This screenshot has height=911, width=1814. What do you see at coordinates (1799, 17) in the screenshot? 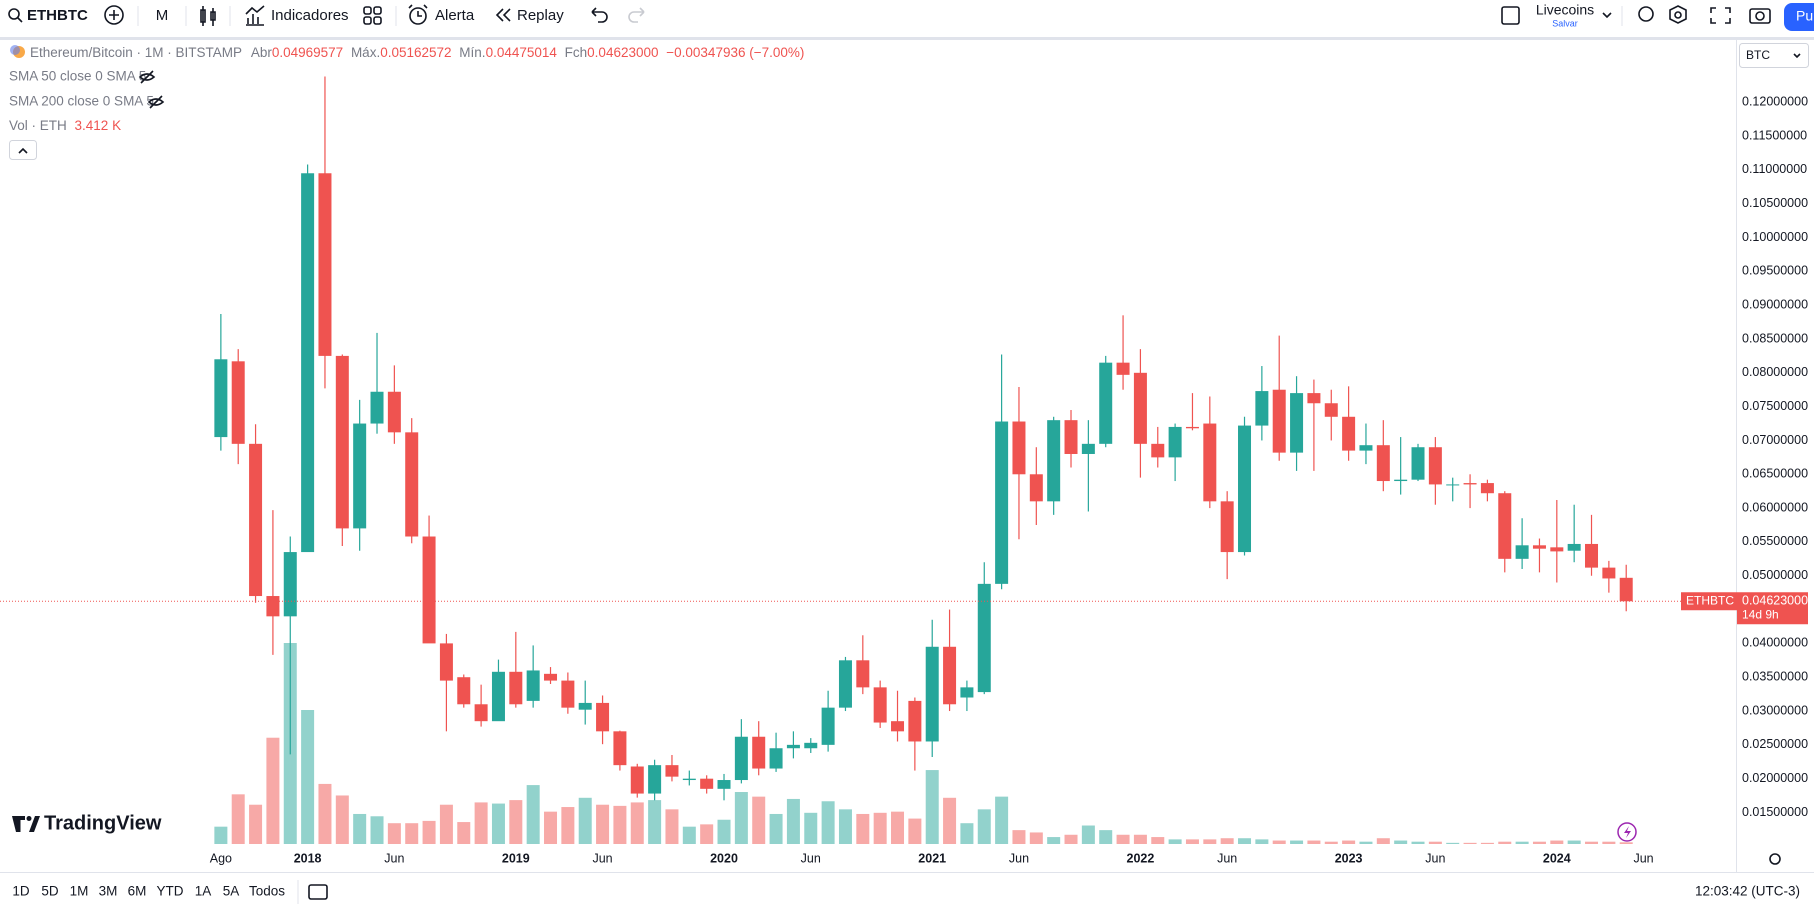
I see `publish-button` at bounding box center [1799, 17].